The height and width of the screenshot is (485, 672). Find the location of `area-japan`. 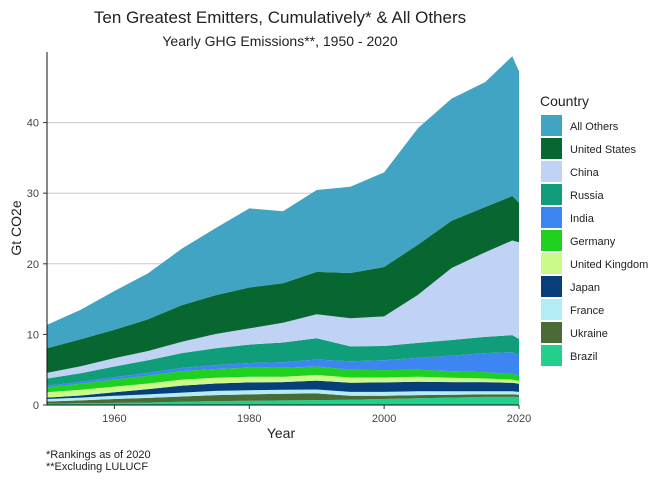

area-japan is located at coordinates (283, 389).